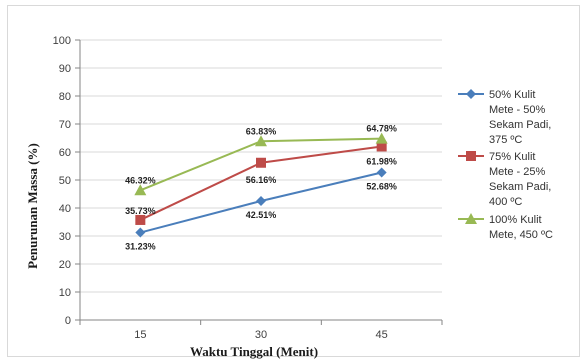 The height and width of the screenshot is (361, 587). I want to click on series, so click(261, 185).